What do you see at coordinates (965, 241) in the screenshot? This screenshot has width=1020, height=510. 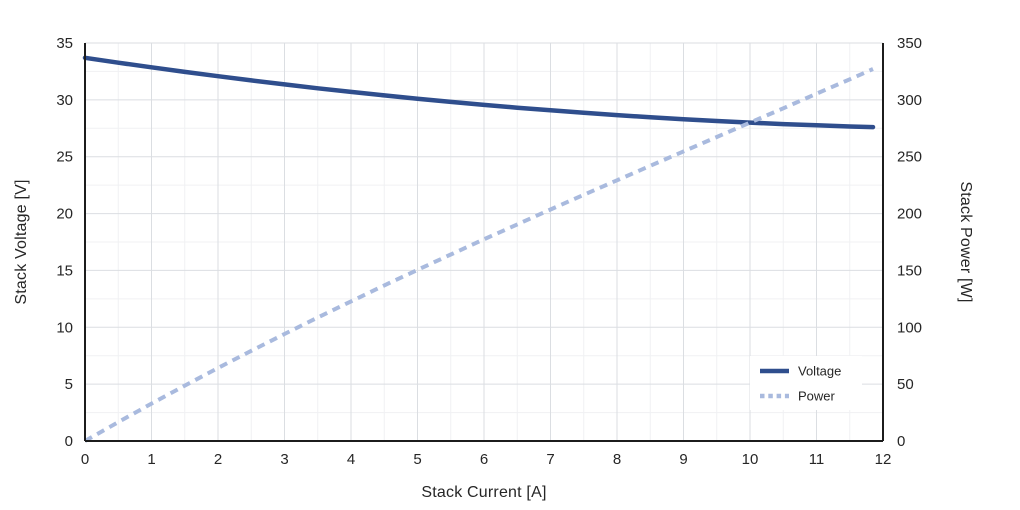 I see `right-axis-title: Stack Power [W]` at bounding box center [965, 241].